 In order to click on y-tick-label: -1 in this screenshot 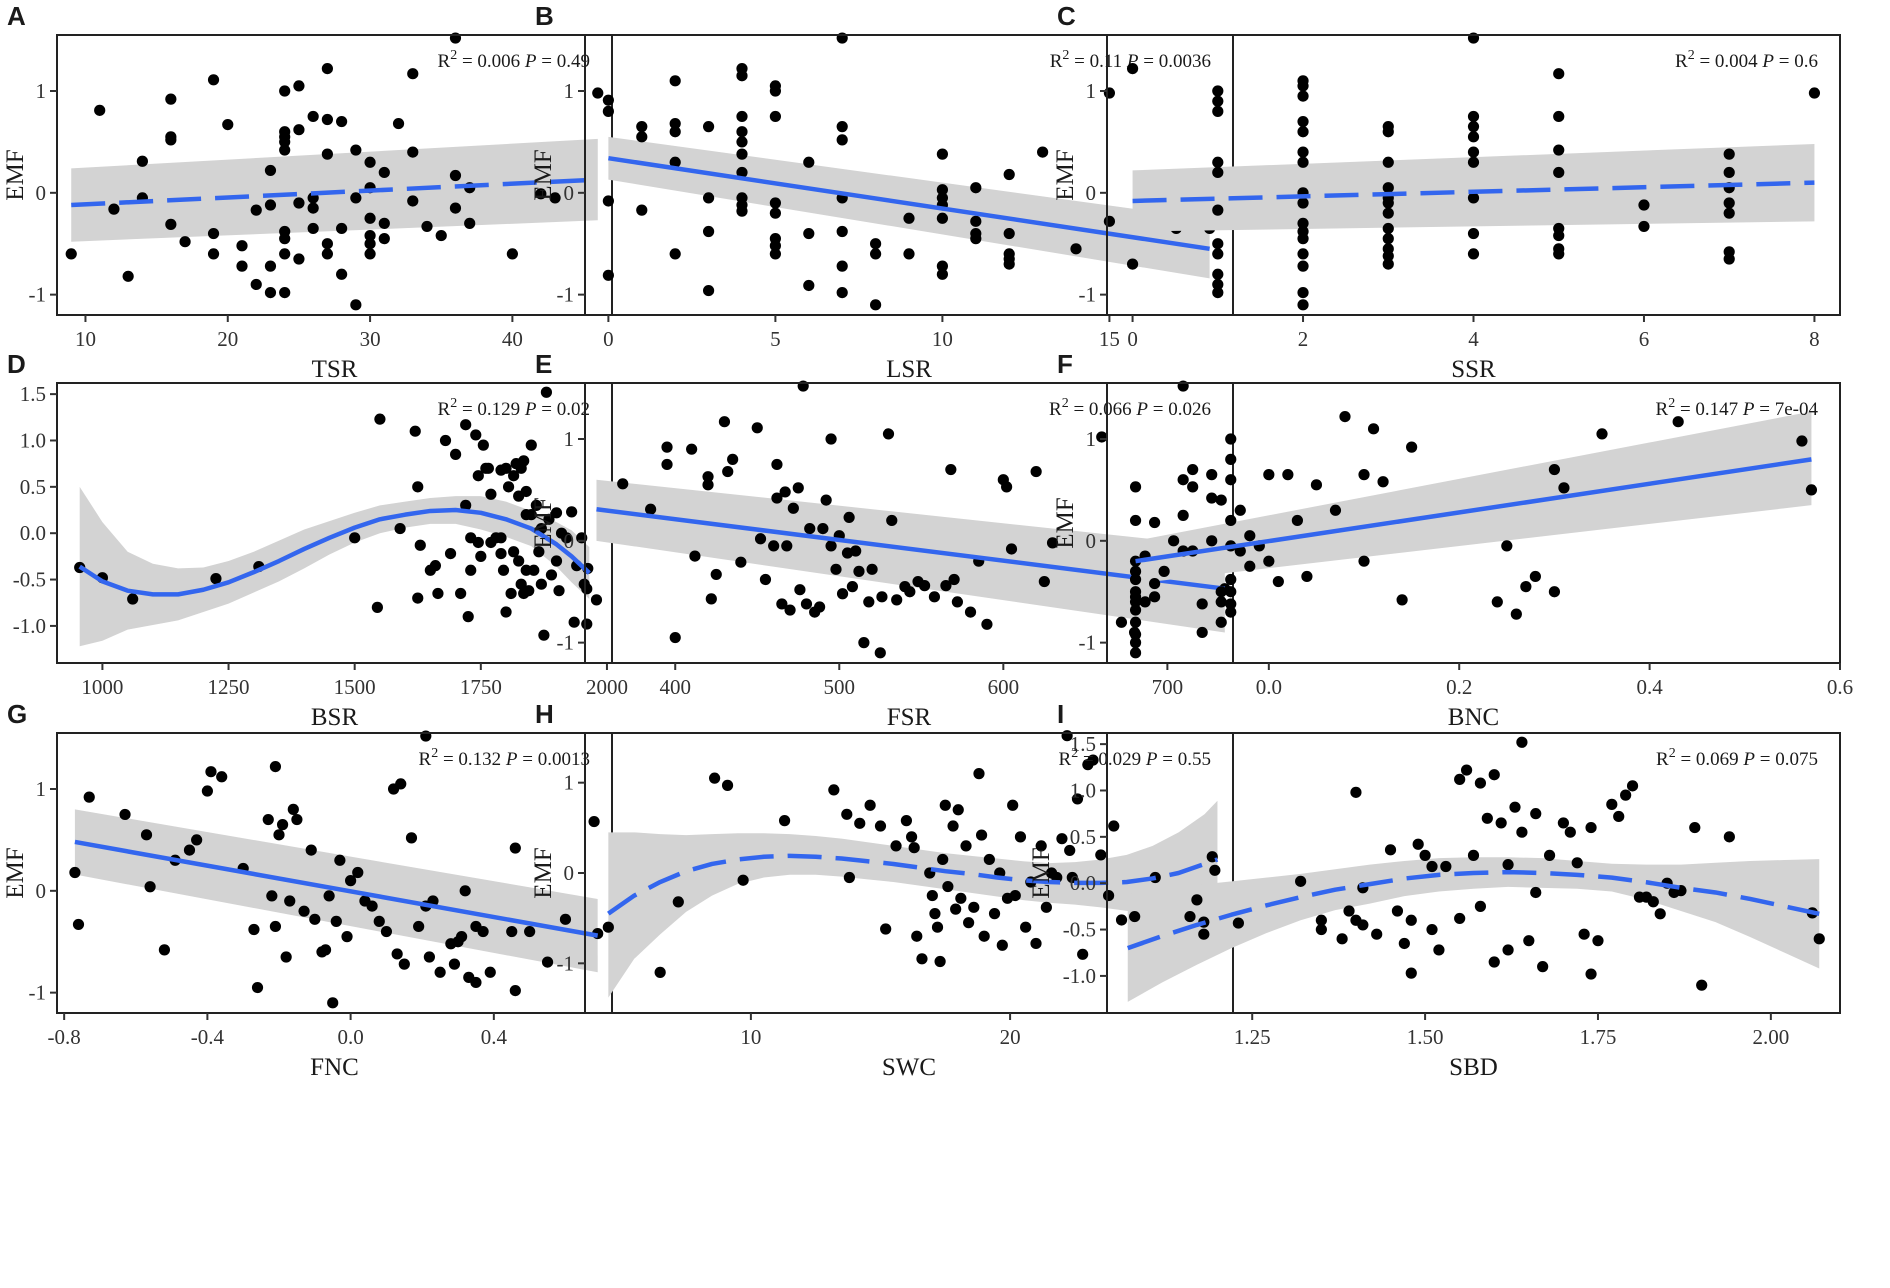, I will do `click(1088, 295)`.